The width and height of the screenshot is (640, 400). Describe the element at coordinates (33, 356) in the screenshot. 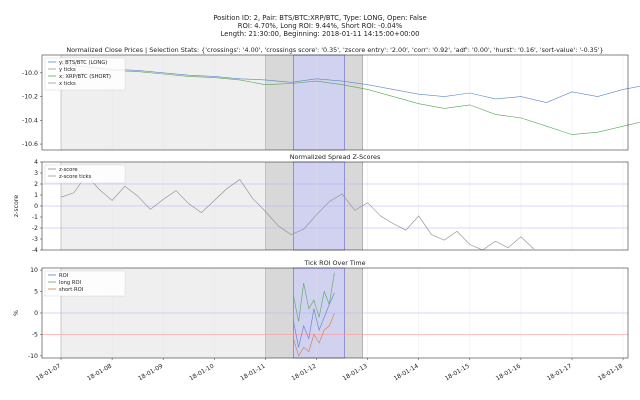

I see `y-tick-label: -10` at that location.